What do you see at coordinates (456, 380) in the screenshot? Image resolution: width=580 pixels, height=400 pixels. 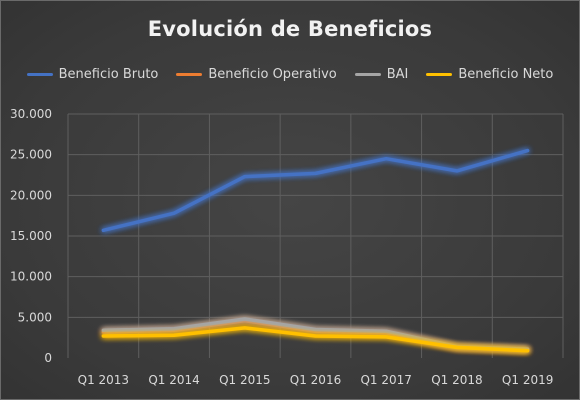 I see `x-tick-label: Q1 2018` at bounding box center [456, 380].